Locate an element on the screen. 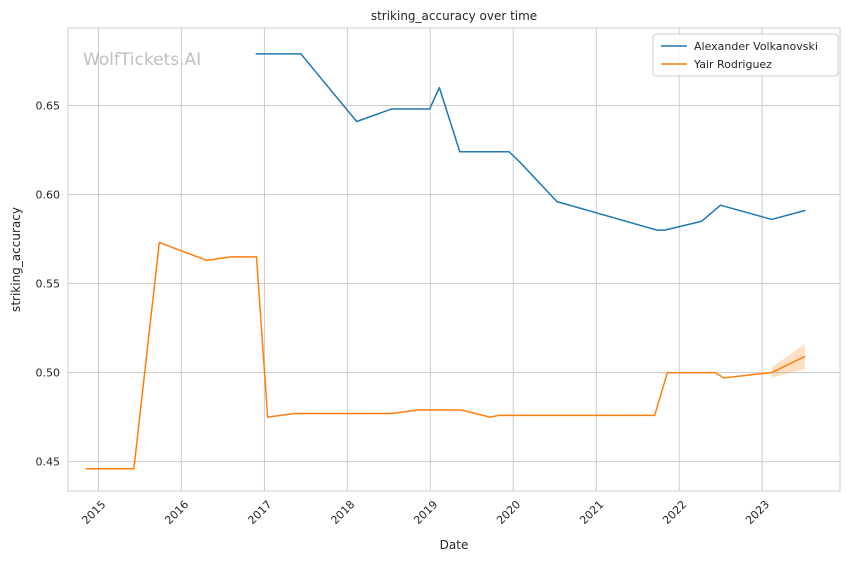 This screenshot has width=852, height=561. x-axis-title: Date is located at coordinates (454, 545).